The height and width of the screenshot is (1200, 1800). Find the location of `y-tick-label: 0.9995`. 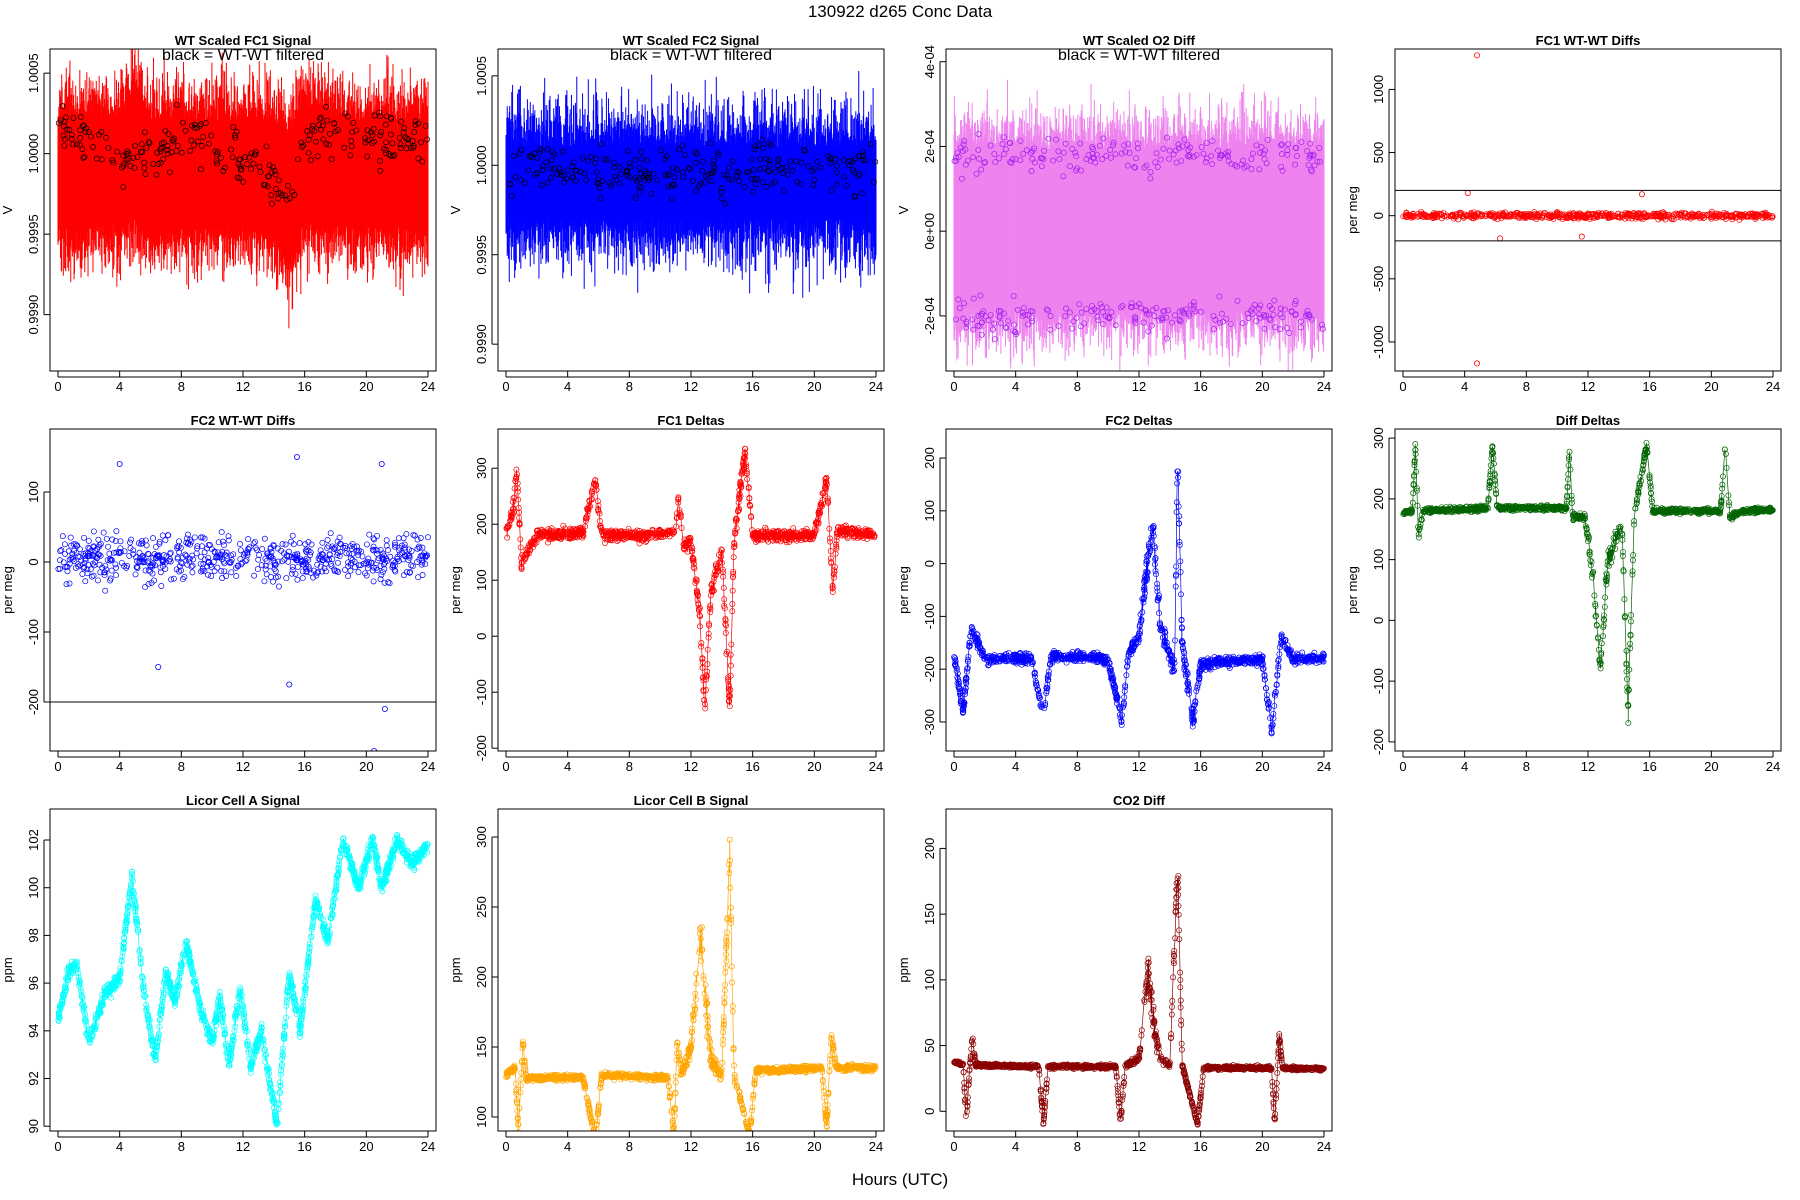

y-tick-label: 0.9995 is located at coordinates (33, 234).